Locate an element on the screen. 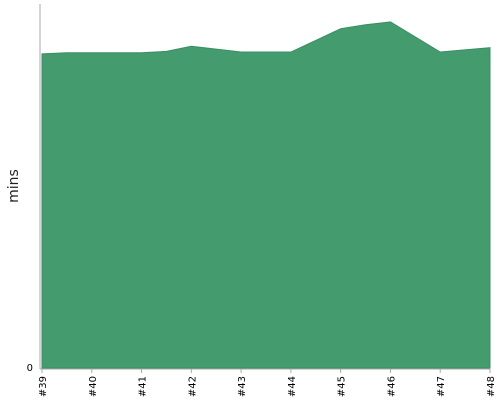  y-axis-label: mins is located at coordinates (14, 186).